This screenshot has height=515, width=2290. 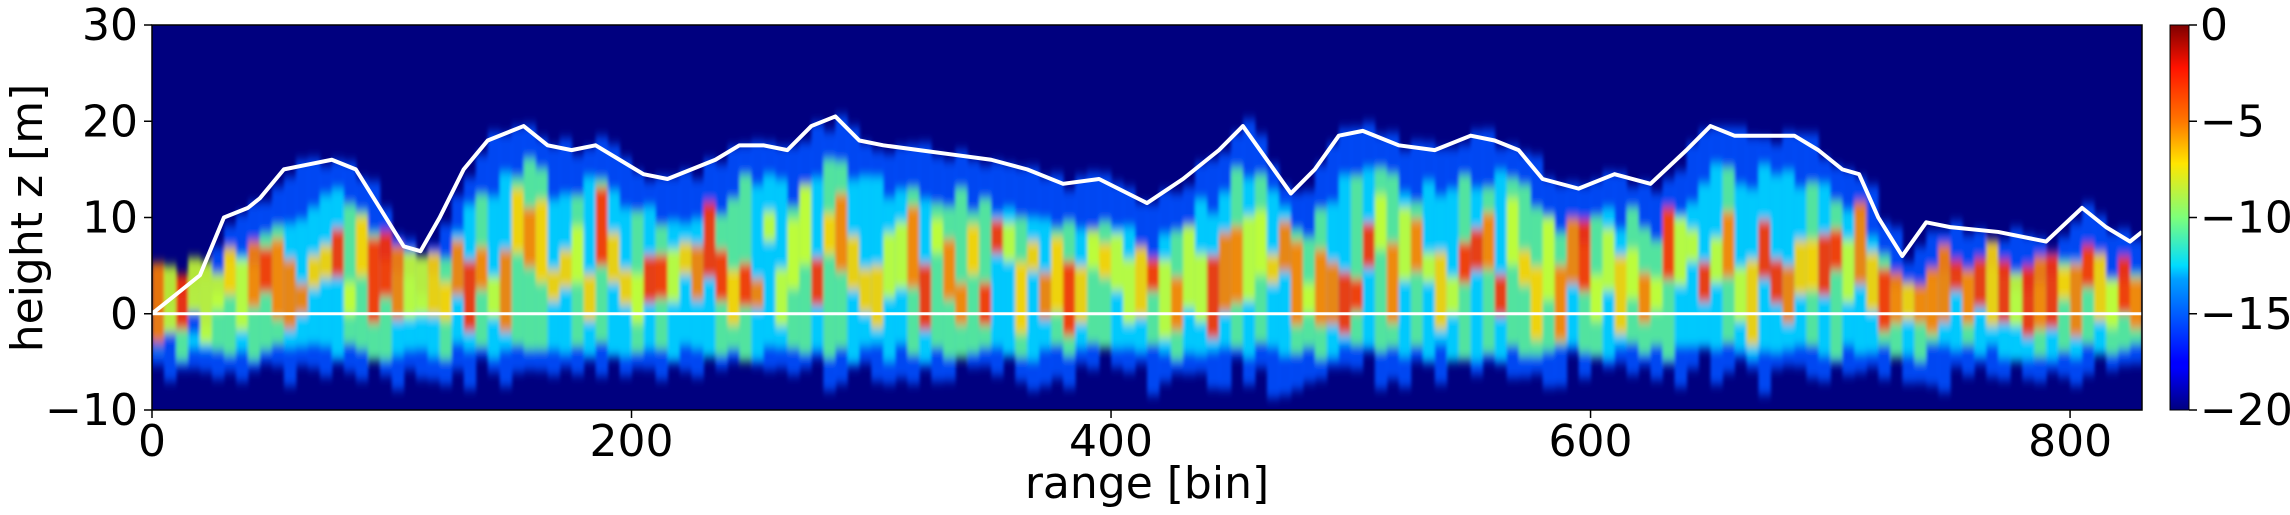 What do you see at coordinates (110, 25) in the screenshot?
I see `y-tick-label: 30` at bounding box center [110, 25].